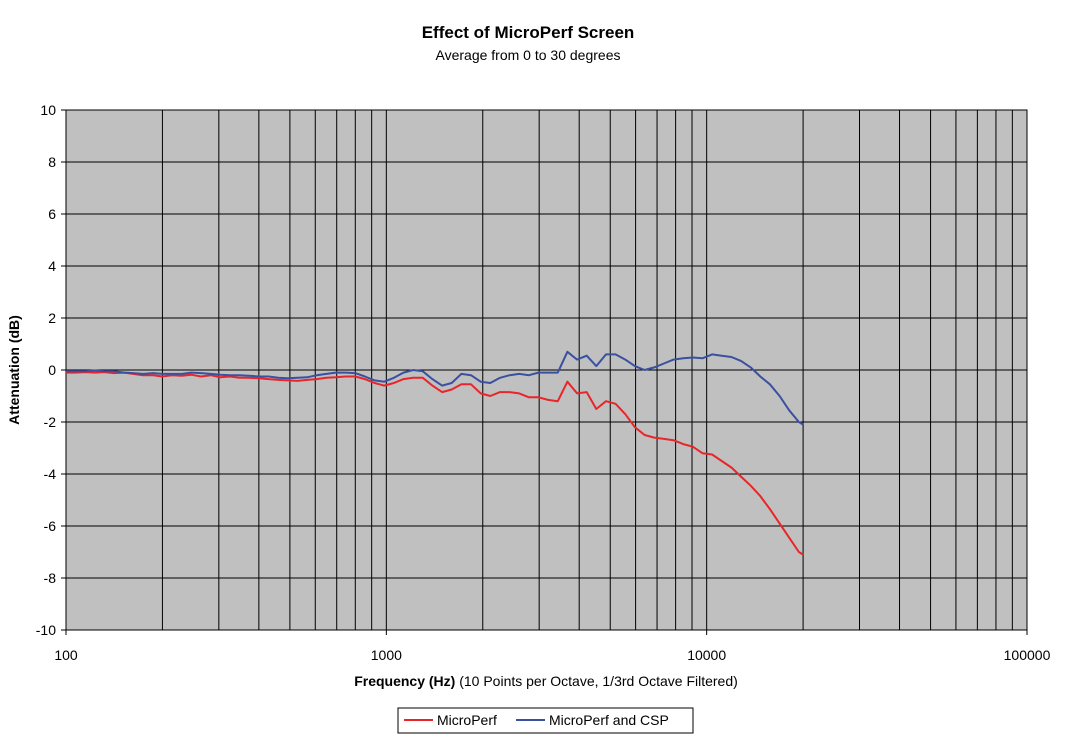  I want to click on y-tick-label: 2, so click(52, 318).